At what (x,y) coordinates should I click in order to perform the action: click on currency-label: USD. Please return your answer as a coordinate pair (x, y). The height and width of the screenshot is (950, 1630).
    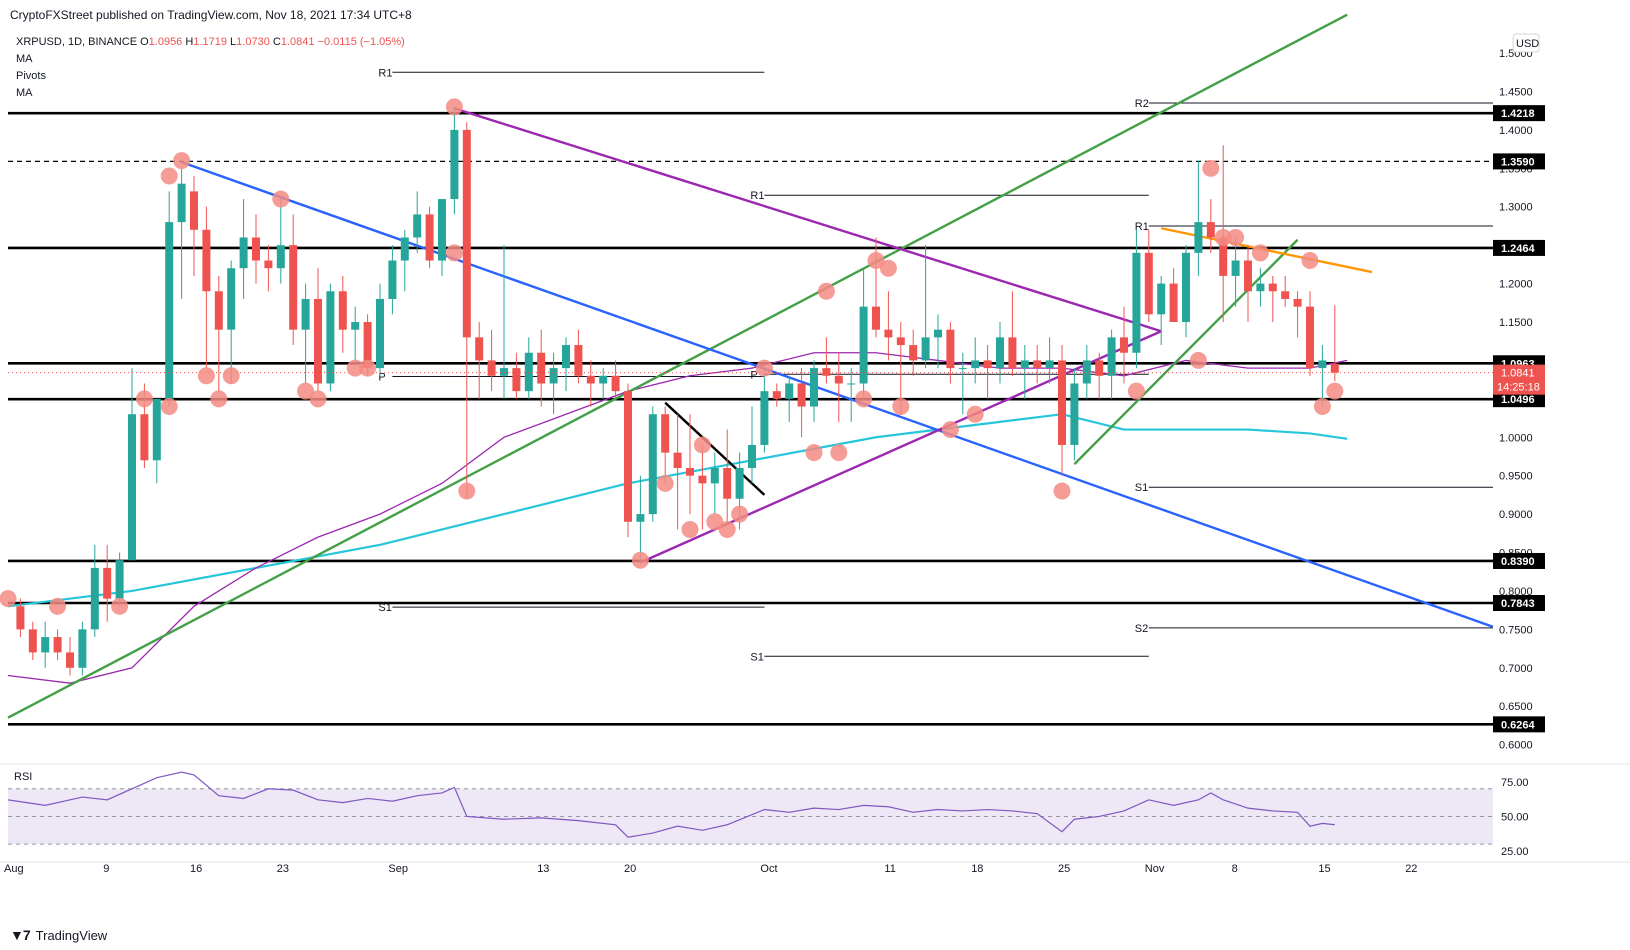
    Looking at the image, I should click on (1527, 44).